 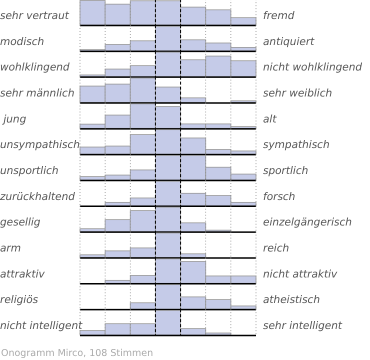 I want to click on y2-axis-title: forsch, so click(x=279, y=196).